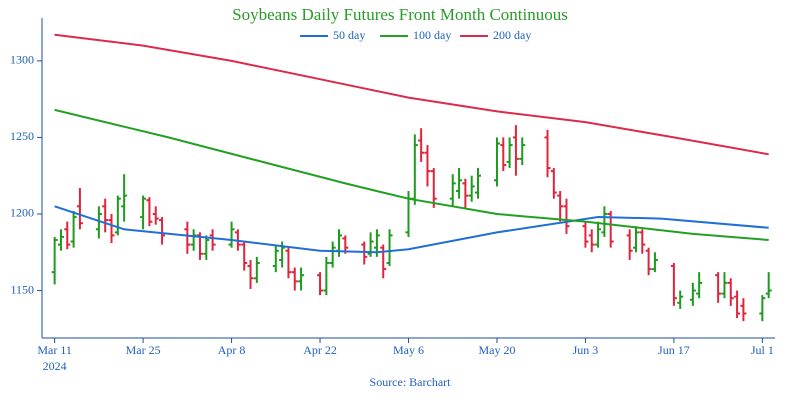  Describe the element at coordinates (762, 350) in the screenshot. I see `x-tick-label: Jul 1` at that location.